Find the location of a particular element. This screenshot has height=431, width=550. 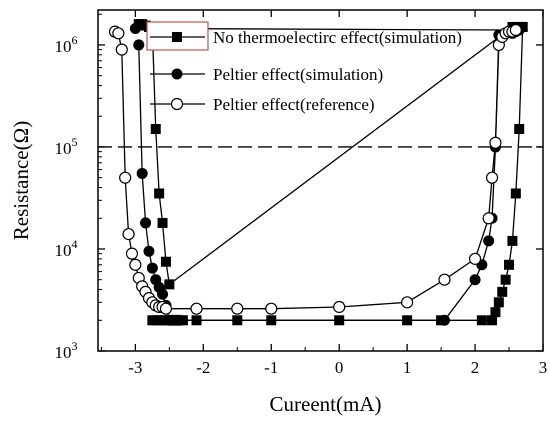

x-tick-label: -2 is located at coordinates (203, 367).